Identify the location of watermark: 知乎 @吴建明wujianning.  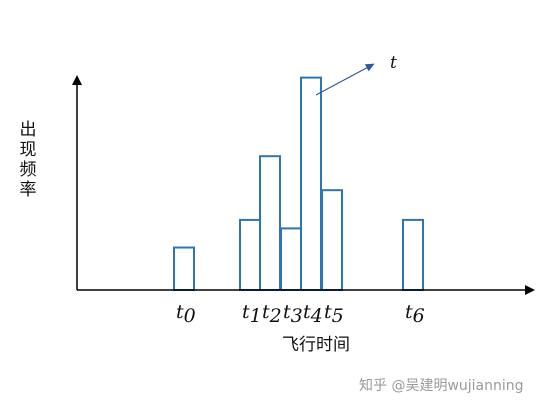
(441, 386).